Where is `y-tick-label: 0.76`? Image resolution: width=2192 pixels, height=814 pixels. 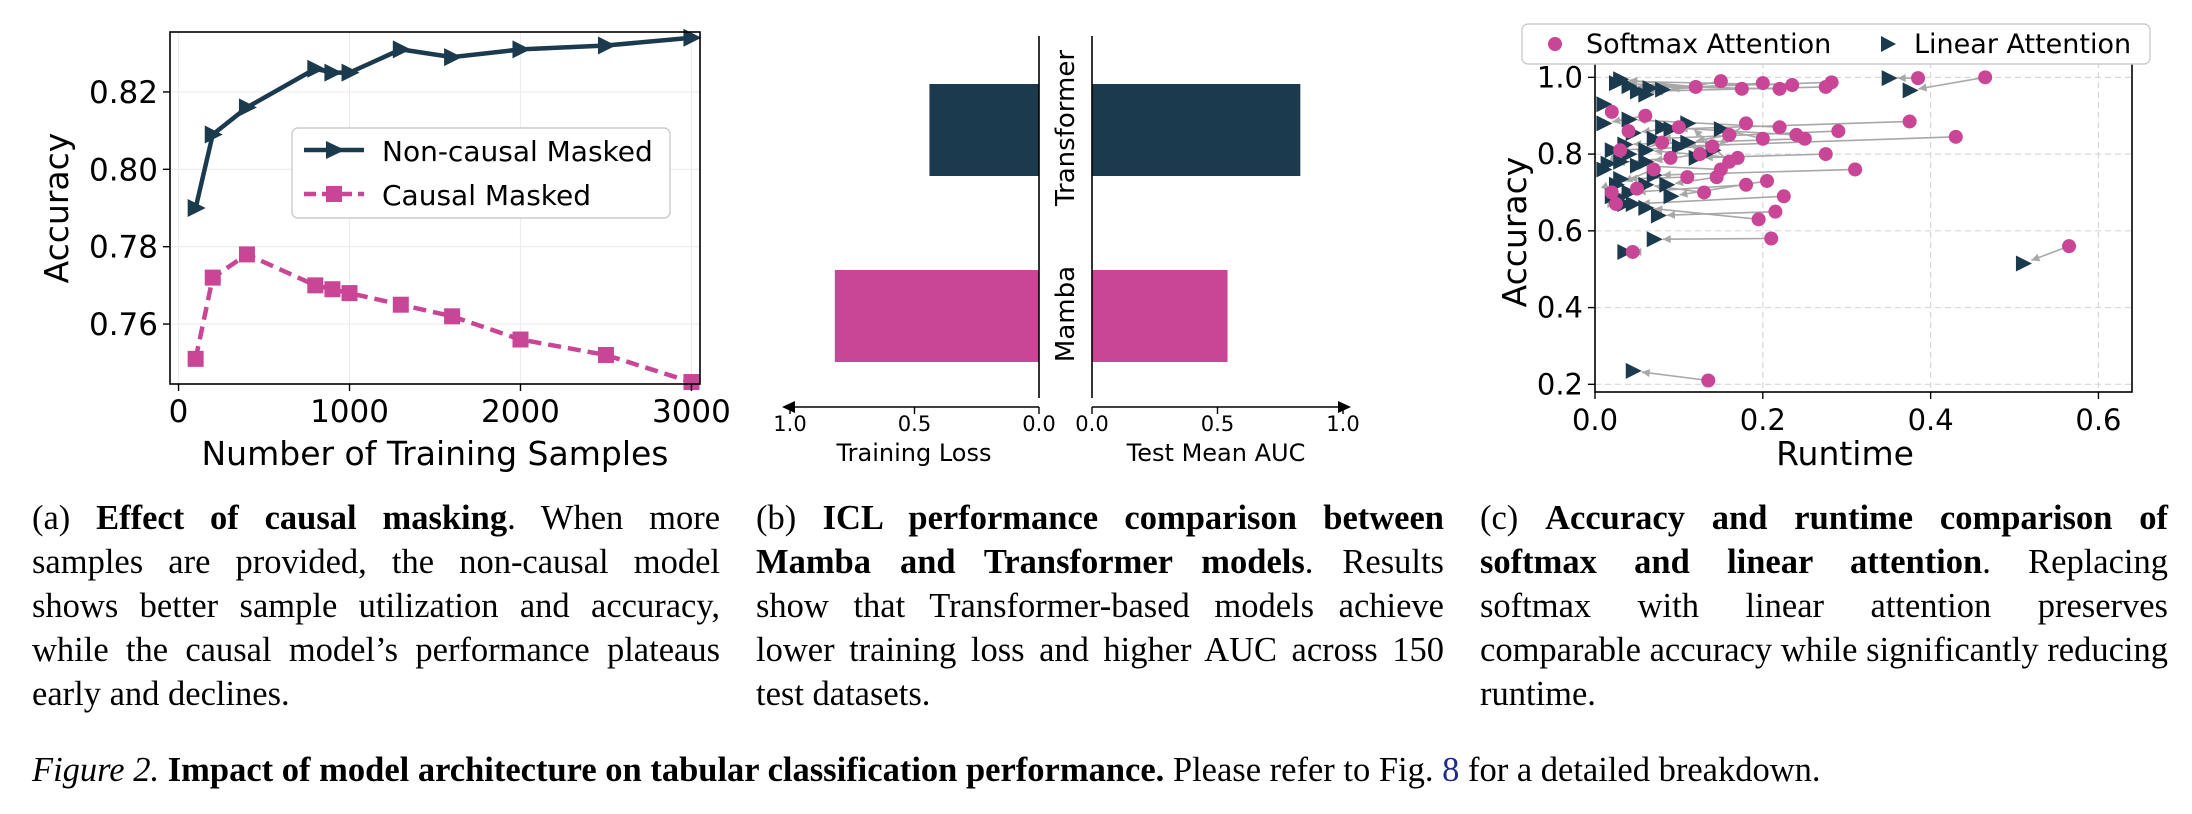
y-tick-label: 0.76 is located at coordinates (123, 325).